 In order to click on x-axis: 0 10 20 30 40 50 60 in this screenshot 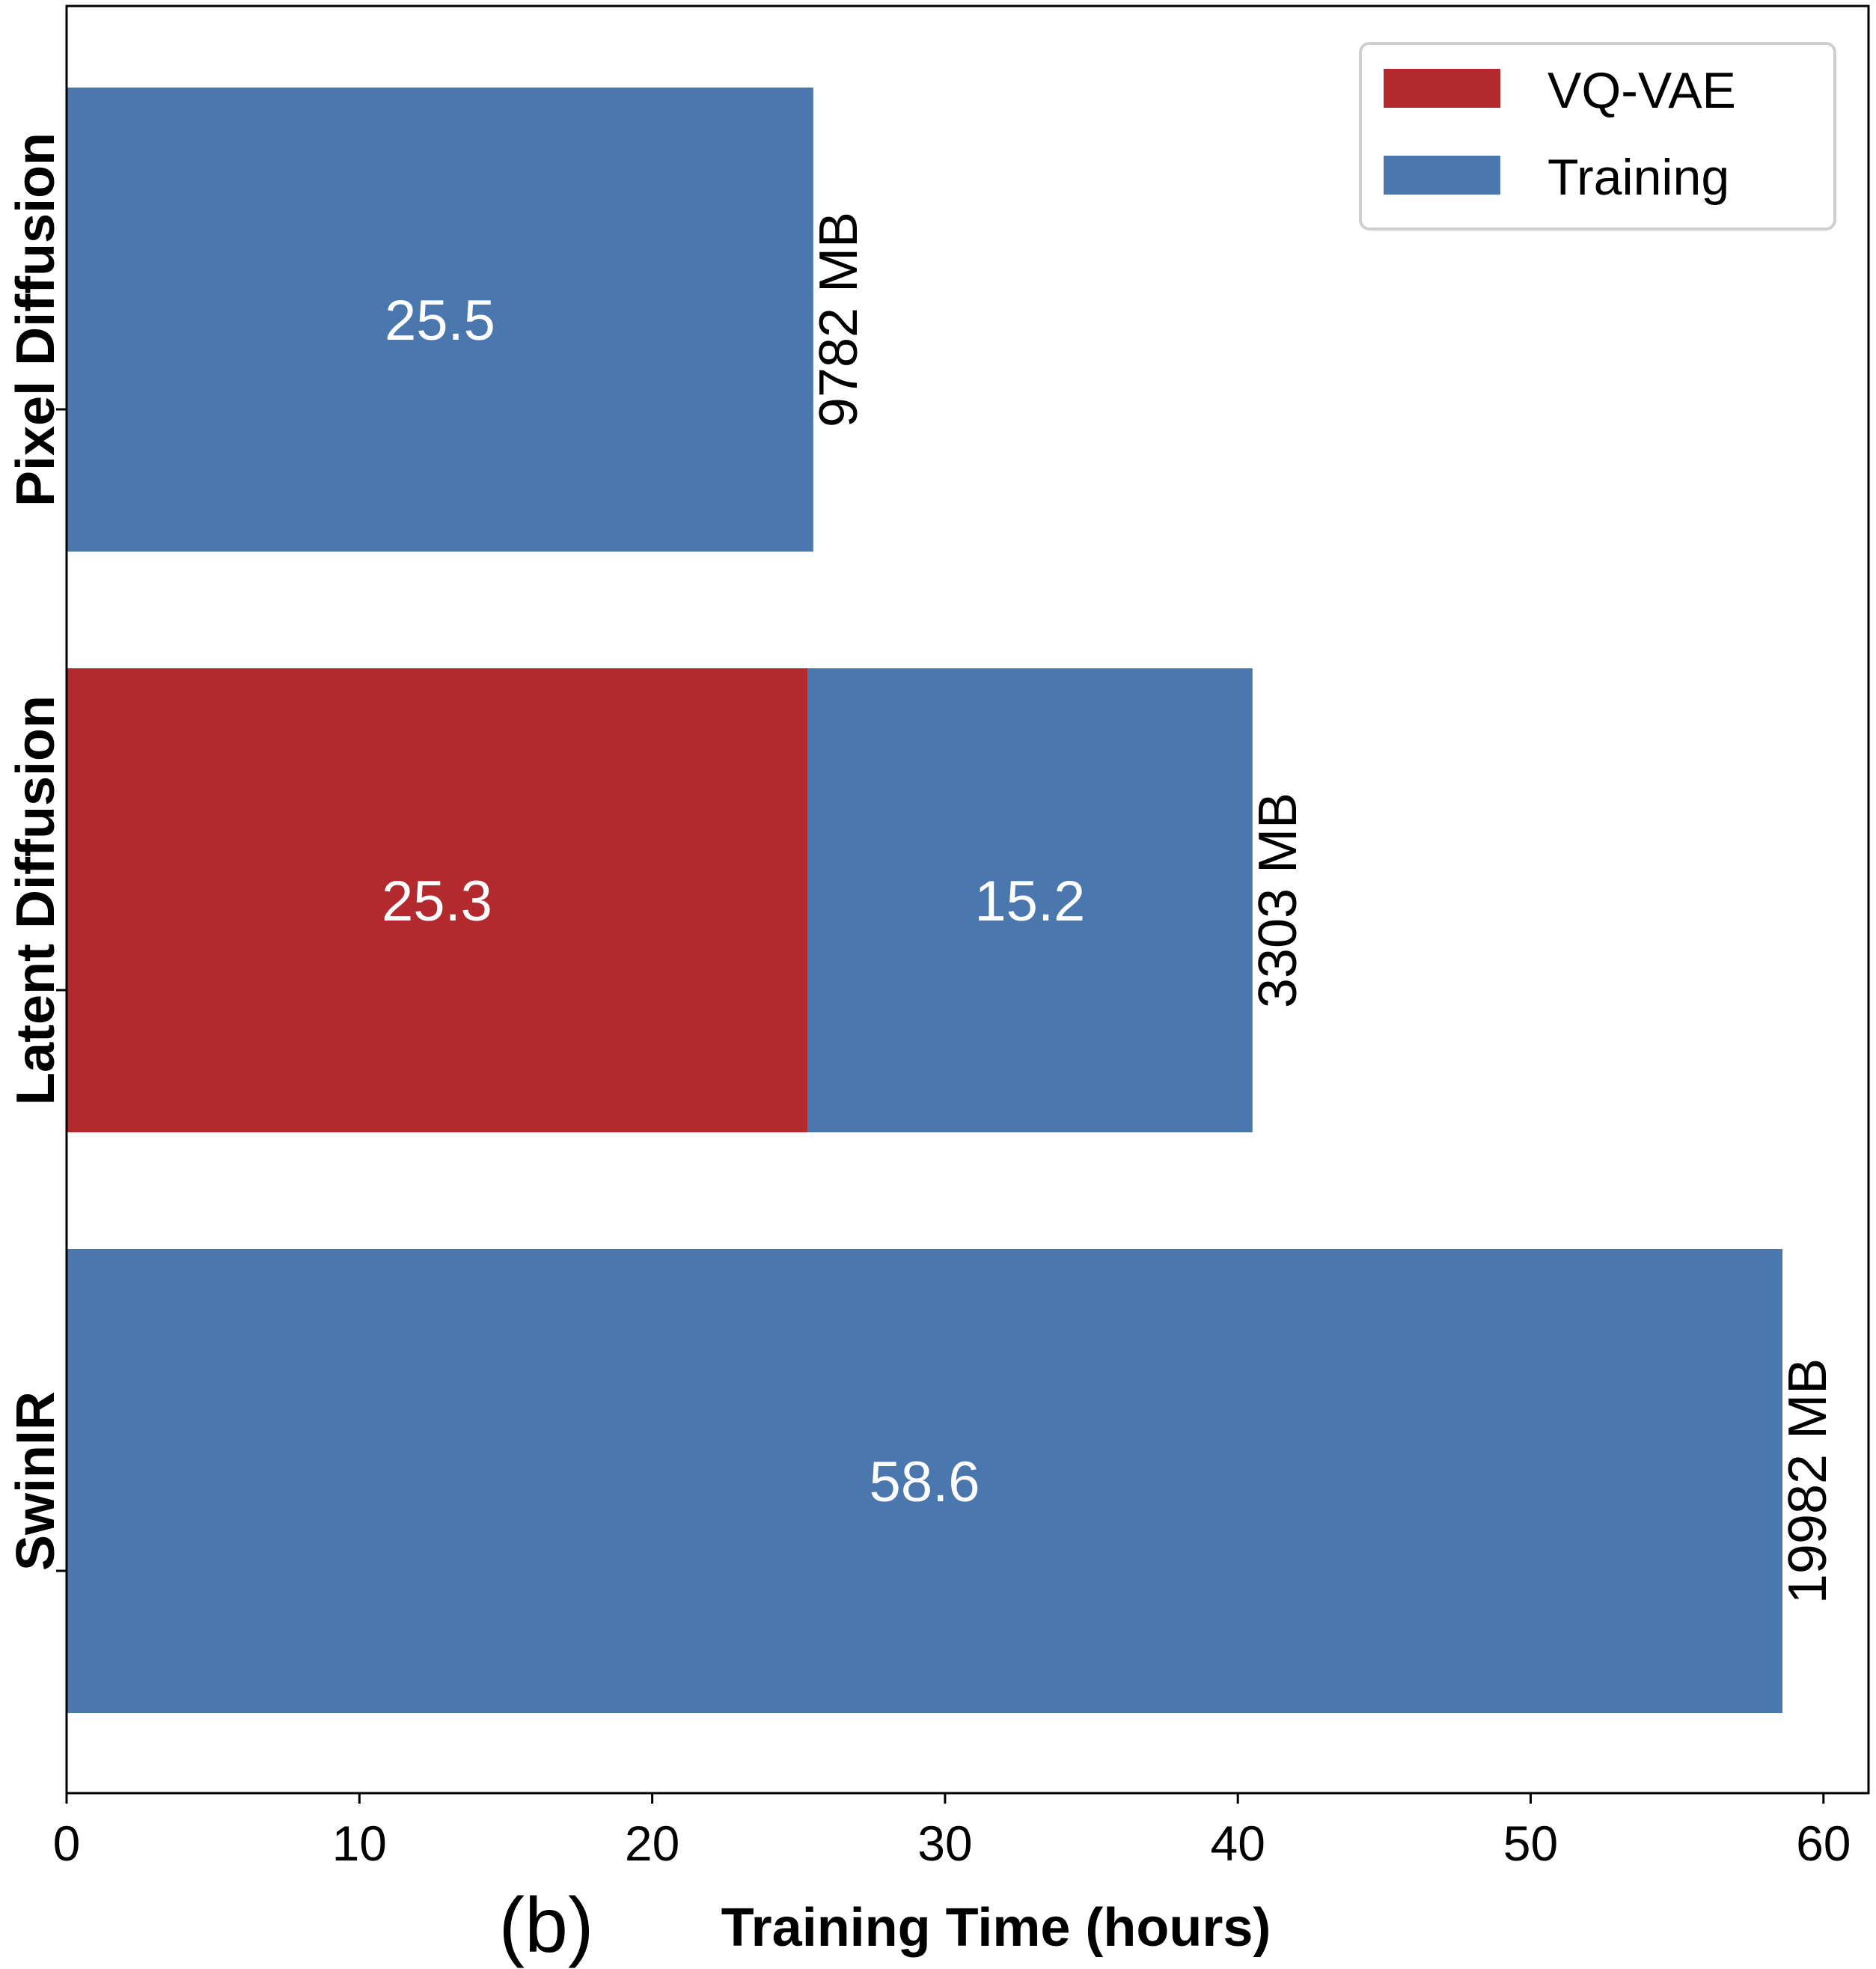, I will do `click(952, 1832)`.